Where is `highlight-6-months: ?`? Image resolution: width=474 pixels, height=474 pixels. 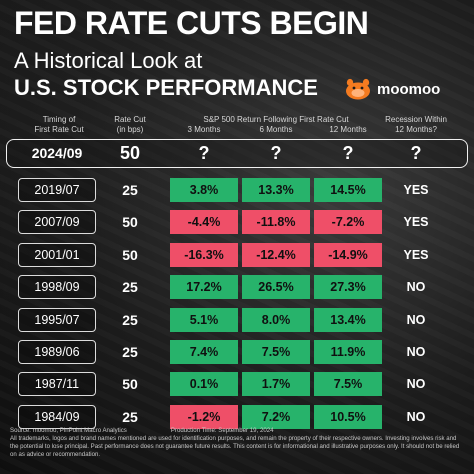 highlight-6-months: ? is located at coordinates (276, 153).